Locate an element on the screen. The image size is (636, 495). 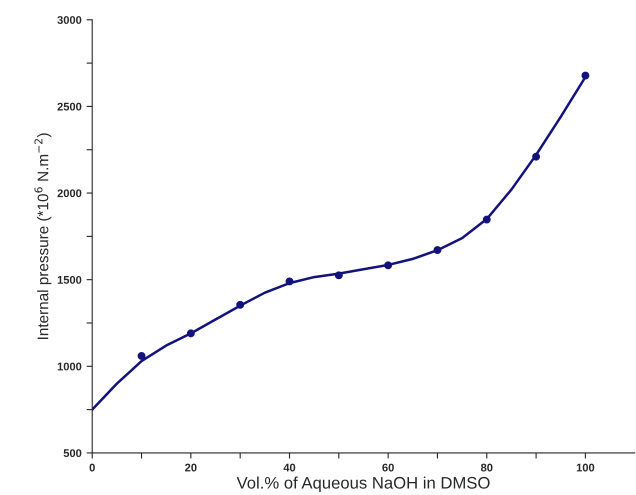
y-tick-label: 1500 is located at coordinates (70, 280).